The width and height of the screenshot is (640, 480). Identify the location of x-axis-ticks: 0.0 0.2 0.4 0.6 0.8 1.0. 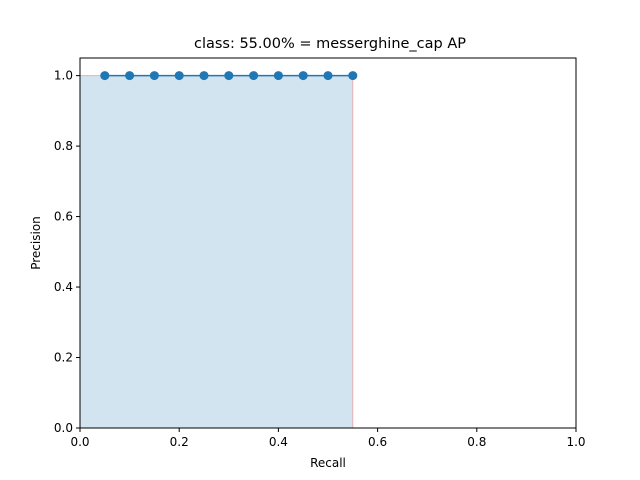
(328, 438).